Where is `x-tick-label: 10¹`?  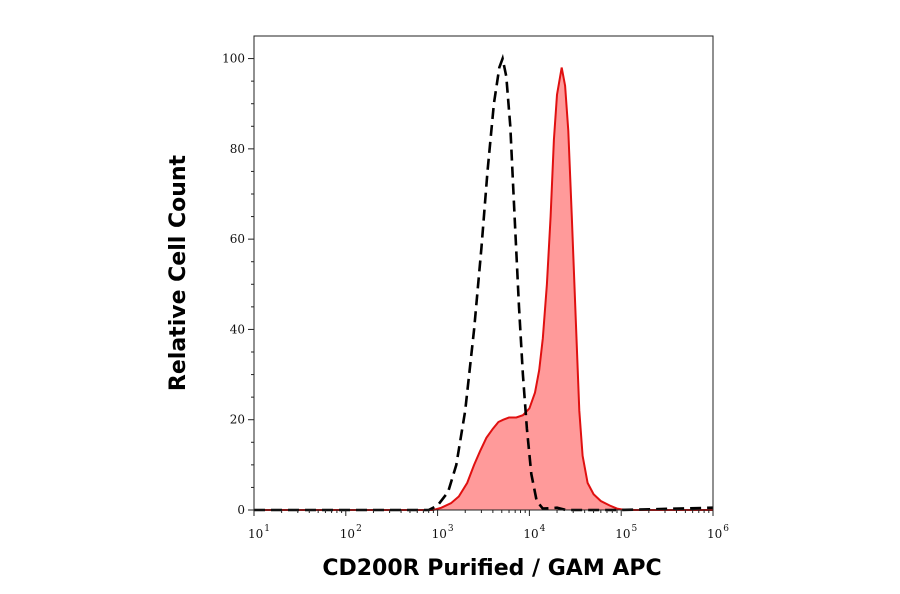 x-tick-label: 10¹ is located at coordinates (259, 532).